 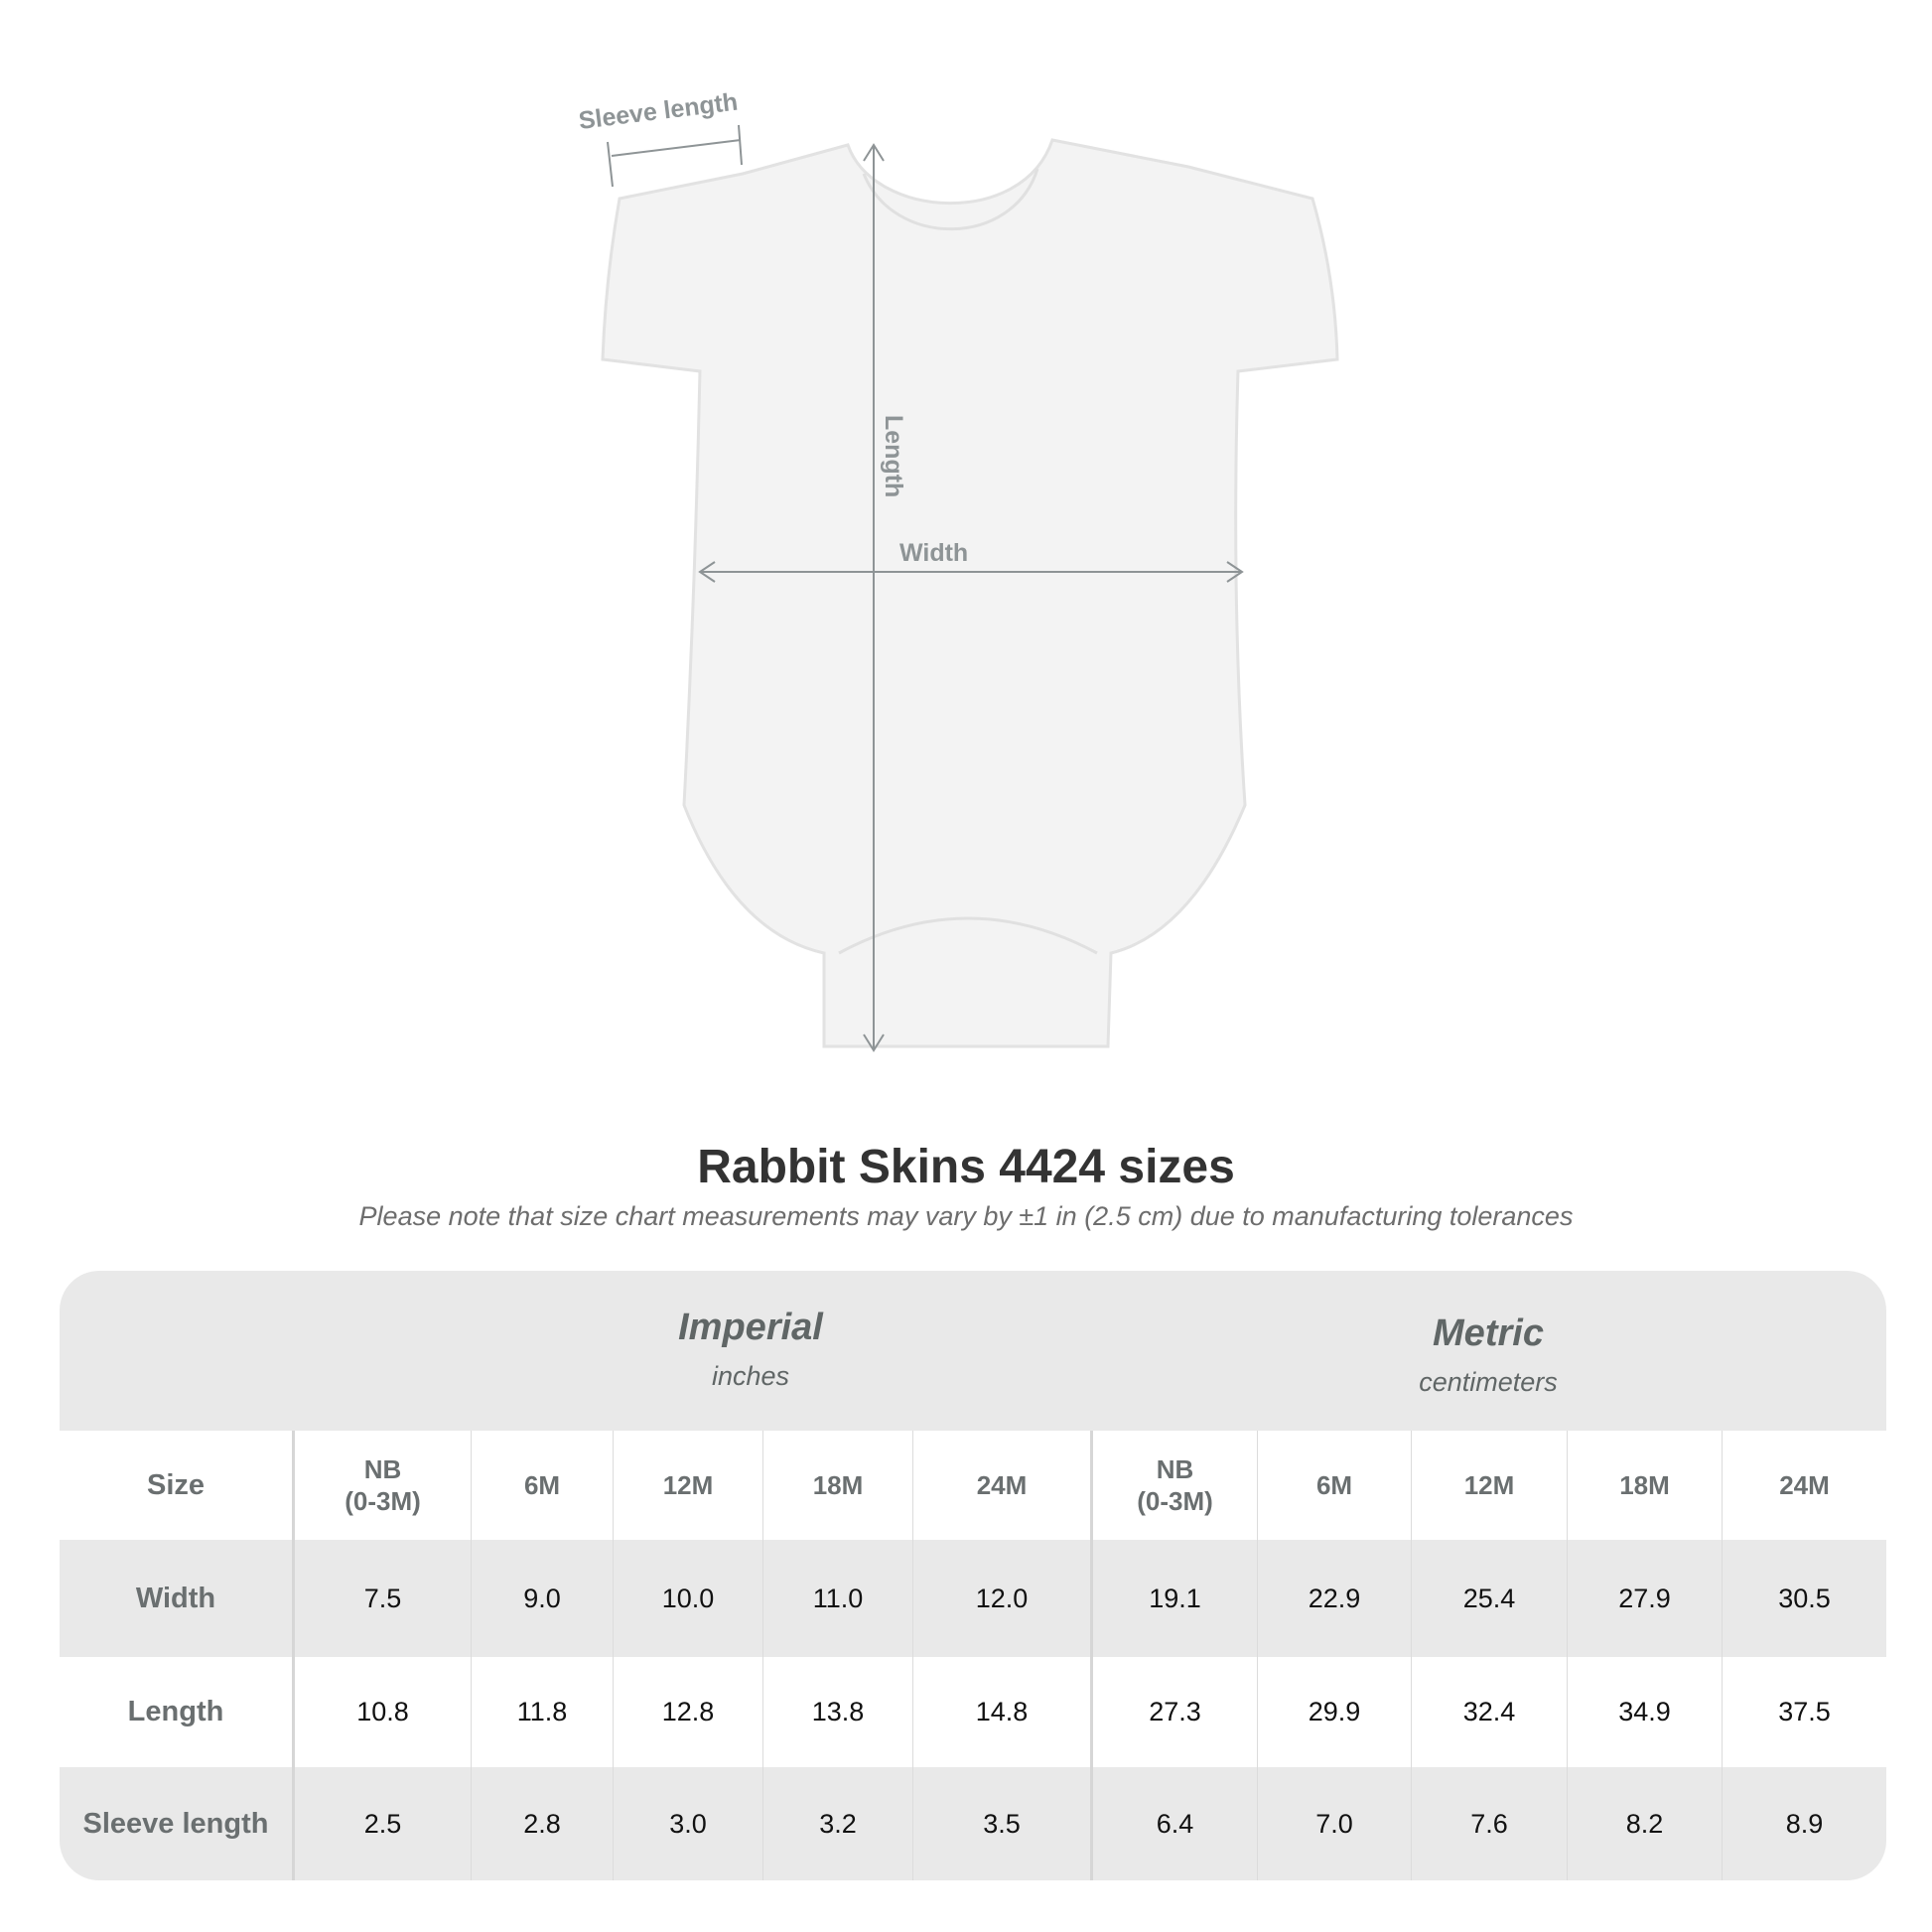 I want to click on metric-unit: centimeters, so click(x=1488, y=1382).